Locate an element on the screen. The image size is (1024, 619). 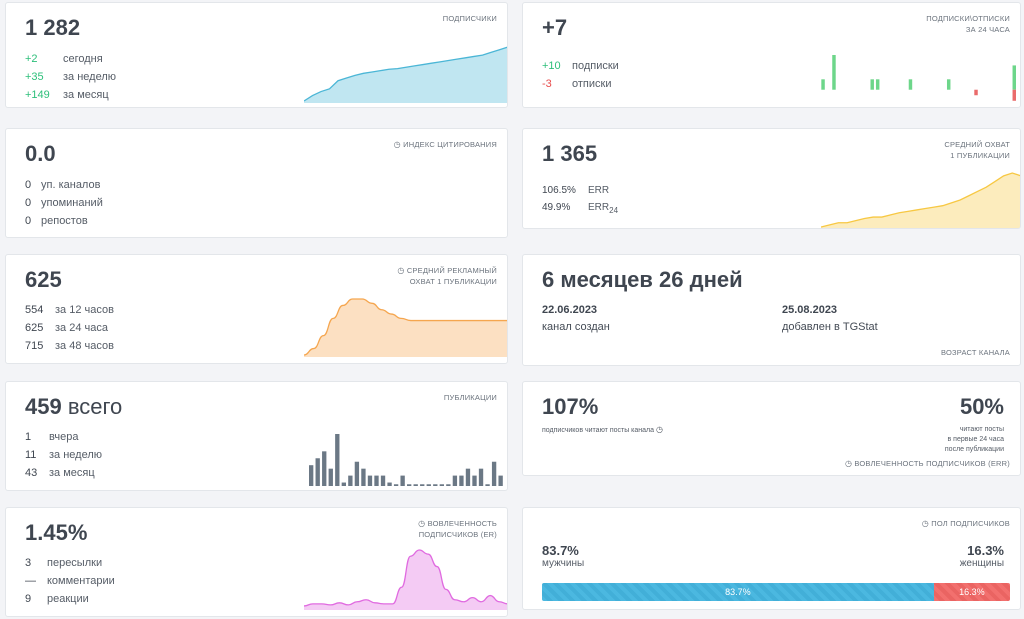
err-subscript: 24 is located at coordinates (614, 210).